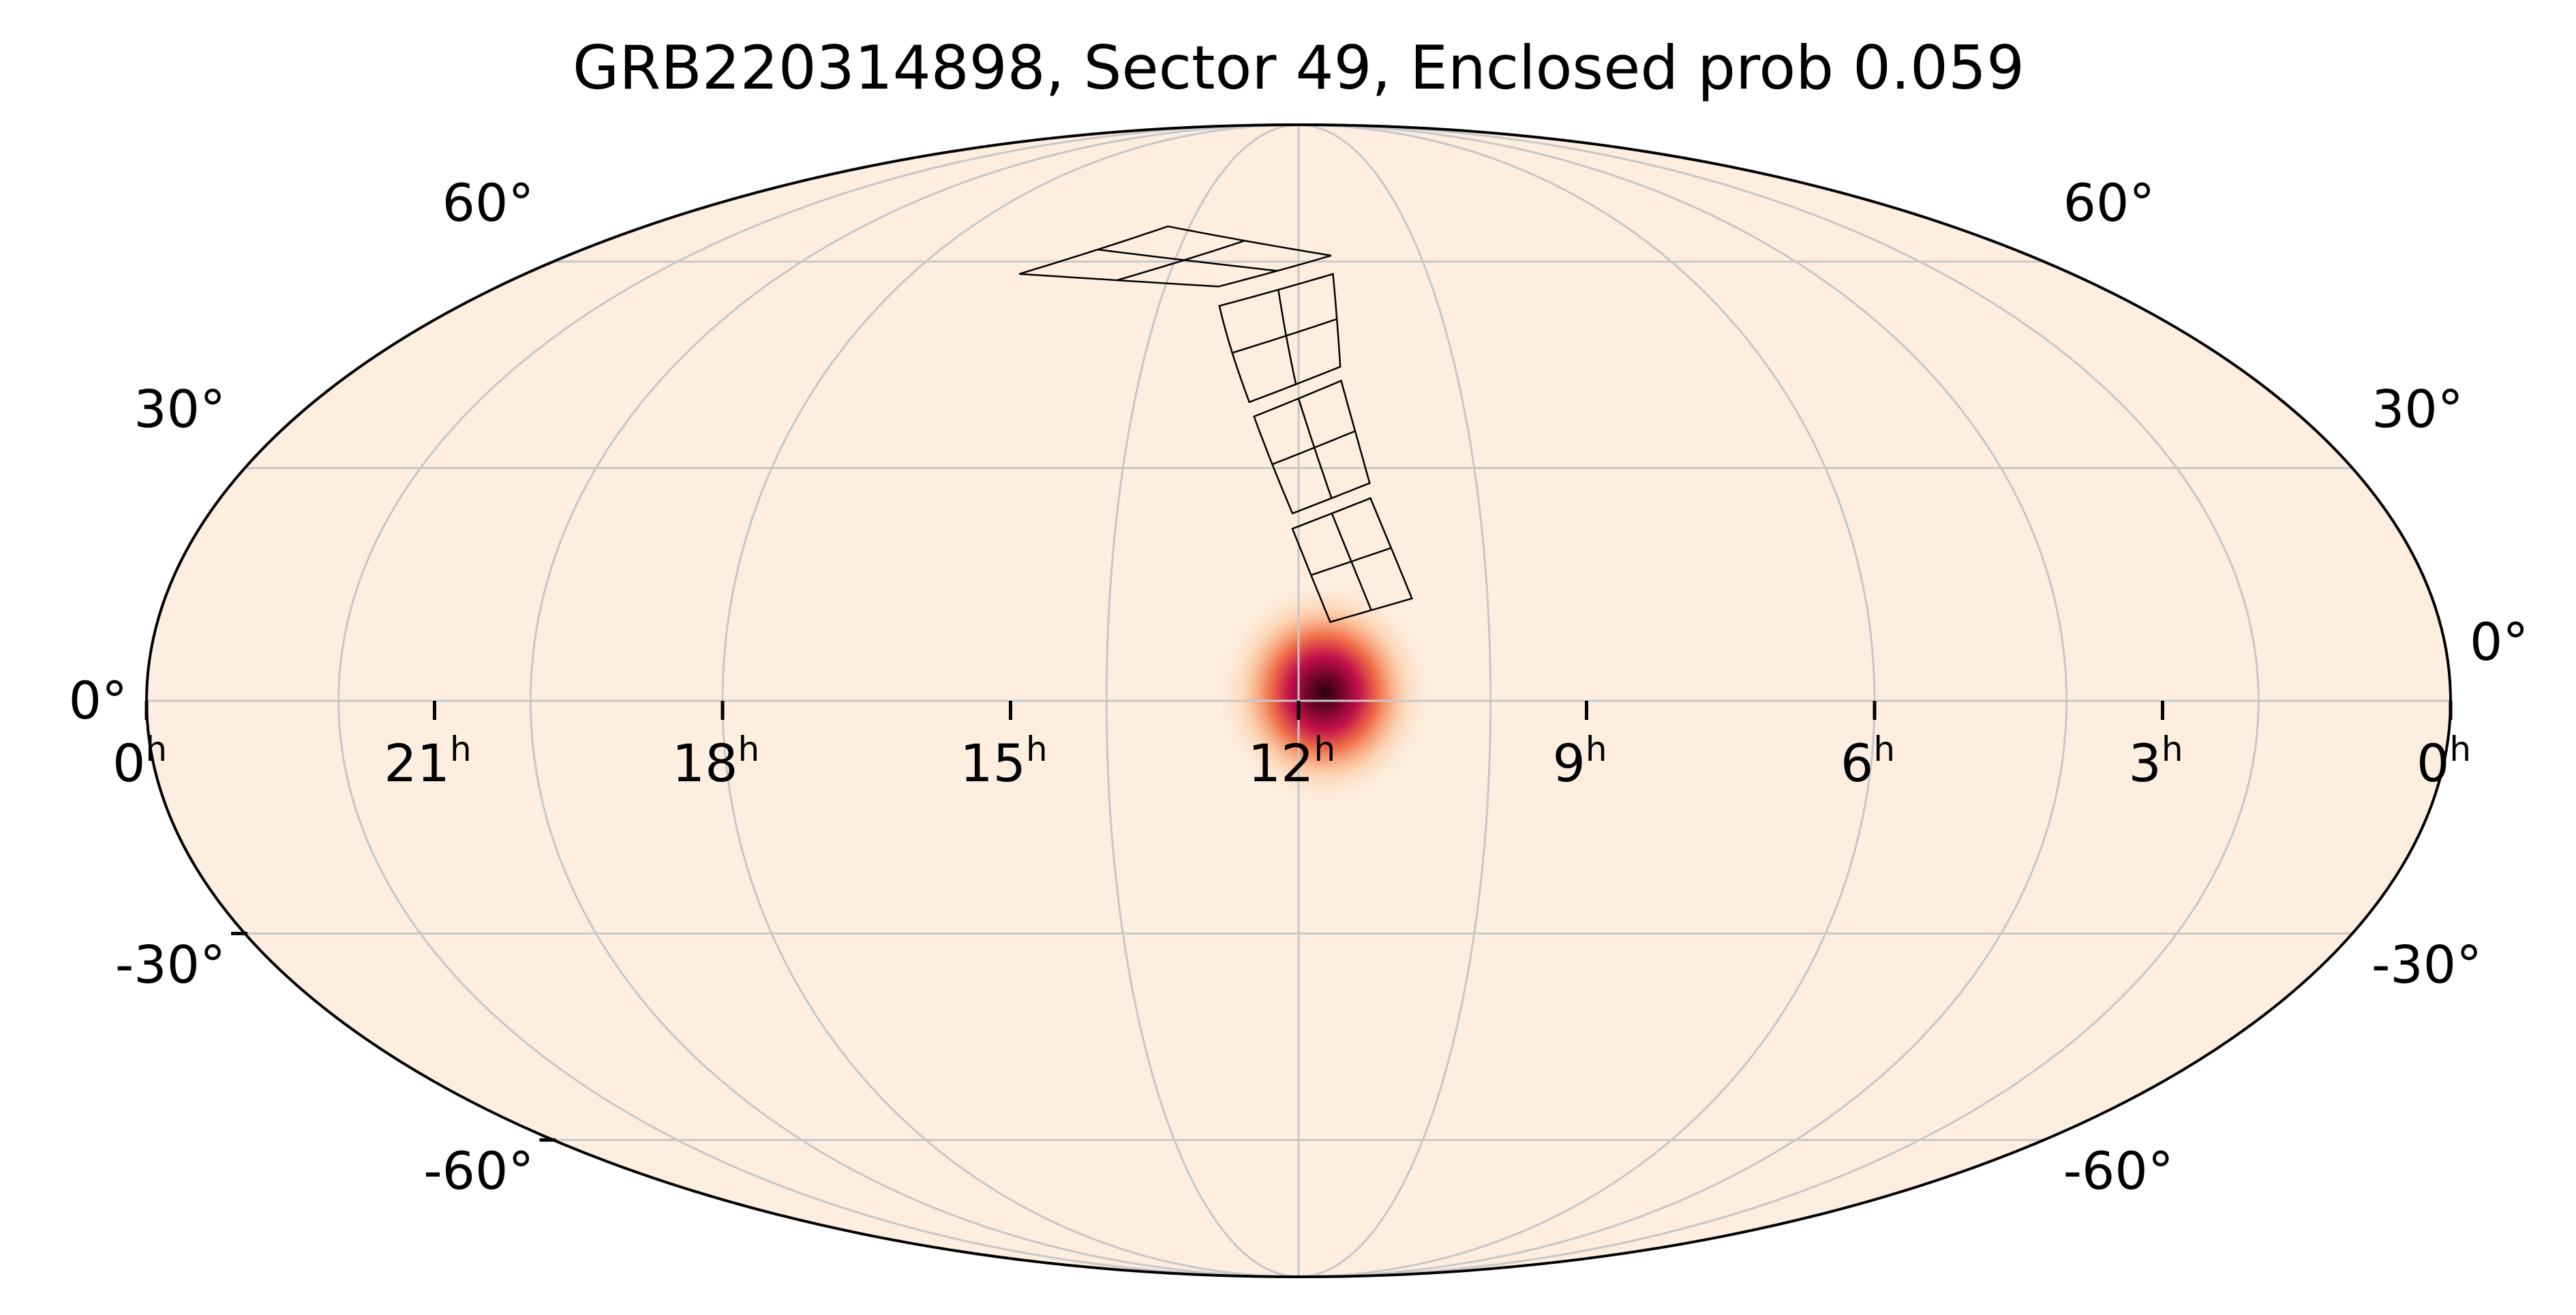 The height and width of the screenshot is (1315, 2576). Describe the element at coordinates (98, 701) in the screenshot. I see `dec-label-left: 0°` at that location.